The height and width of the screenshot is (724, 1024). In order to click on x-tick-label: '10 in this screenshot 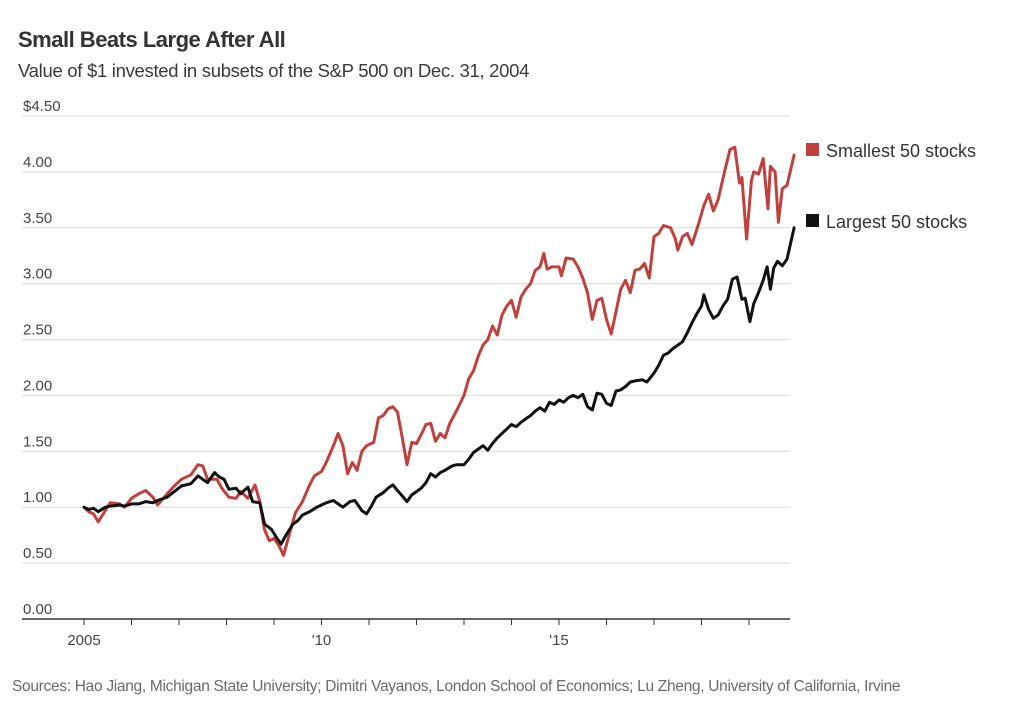, I will do `click(322, 640)`.